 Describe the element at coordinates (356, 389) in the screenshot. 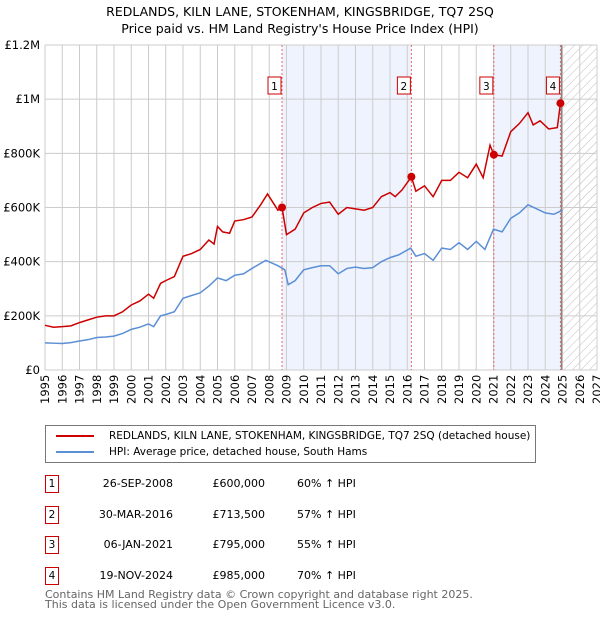

I see `x-tick-label: 2013` at that location.